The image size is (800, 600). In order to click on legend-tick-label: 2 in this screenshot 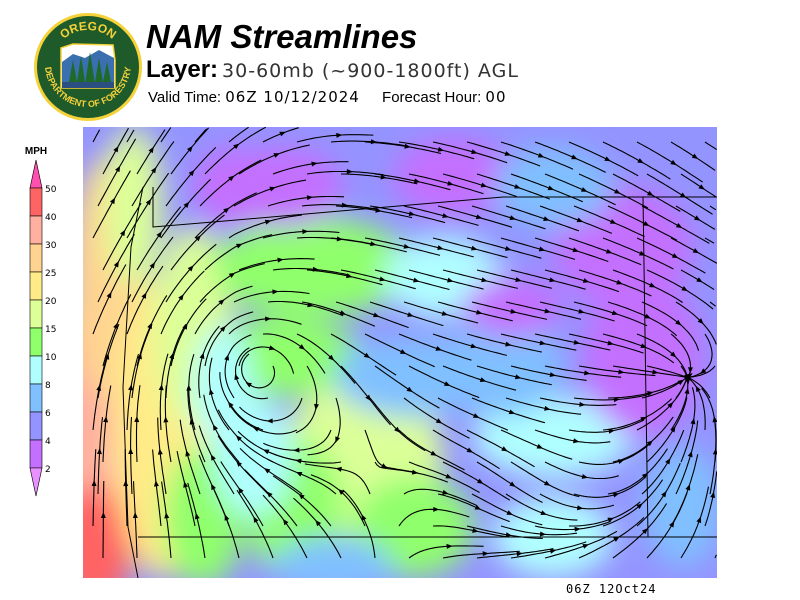, I will do `click(48, 470)`.